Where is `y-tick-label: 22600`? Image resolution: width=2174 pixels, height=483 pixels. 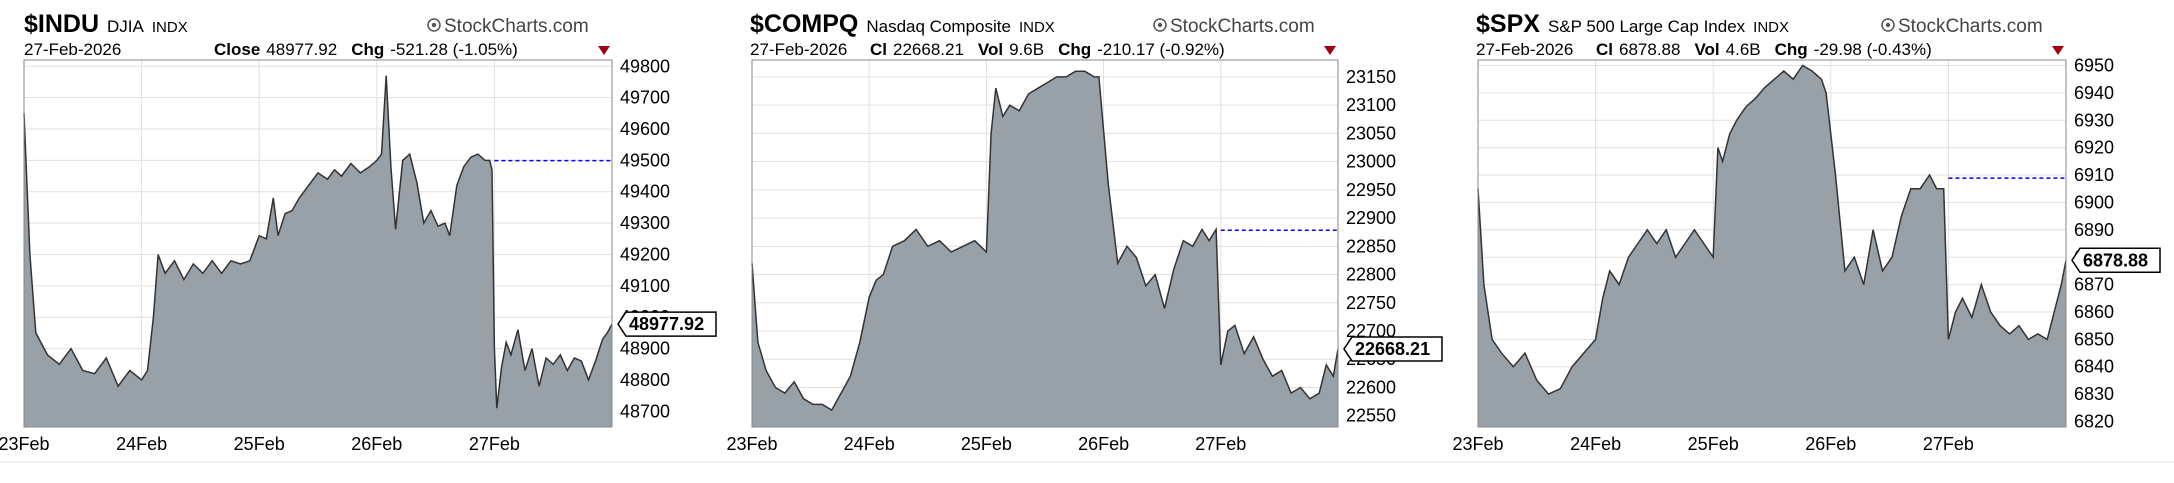
y-tick-label: 22600 is located at coordinates (1371, 387).